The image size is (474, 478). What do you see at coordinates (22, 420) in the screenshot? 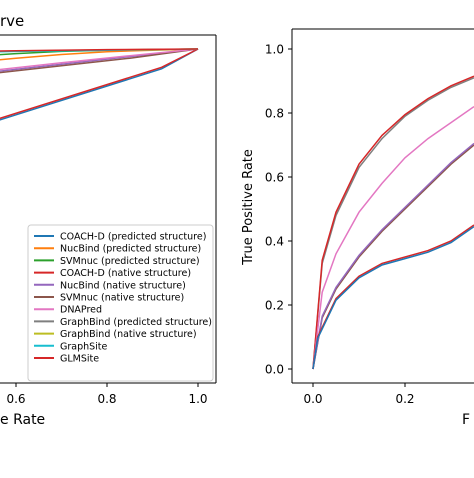
I see `left-x-axis-label: e Rate` at bounding box center [22, 420].